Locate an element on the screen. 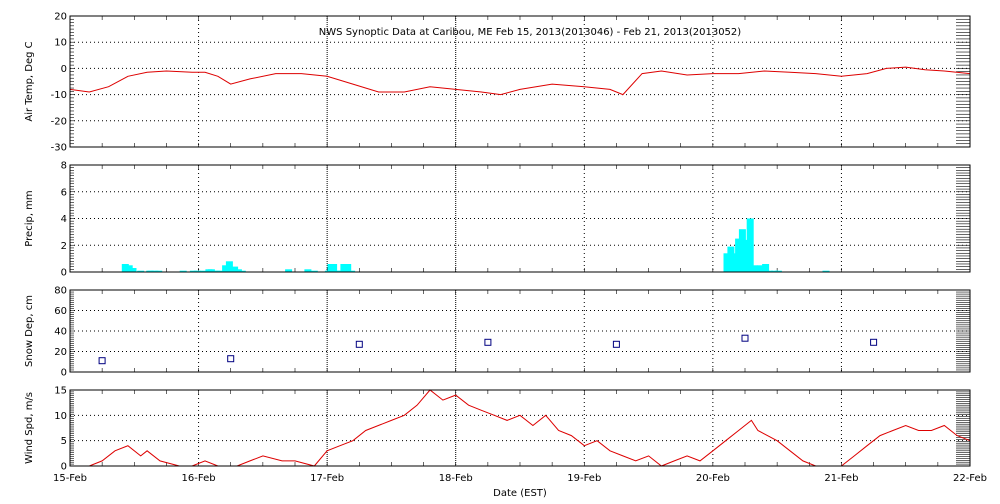  y-tick-label: 40 is located at coordinates (60, 332).